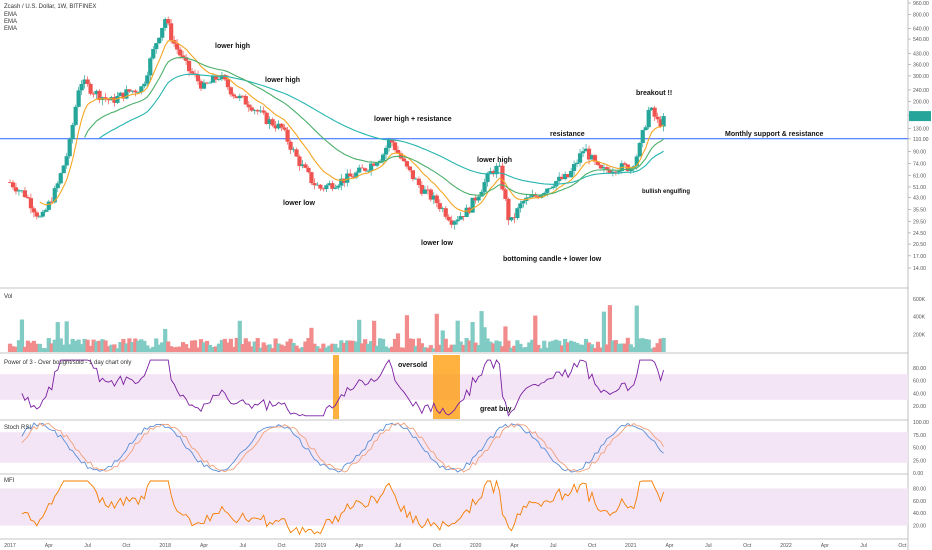  I want to click on annotation-breakout: breakout !!, so click(654, 93).